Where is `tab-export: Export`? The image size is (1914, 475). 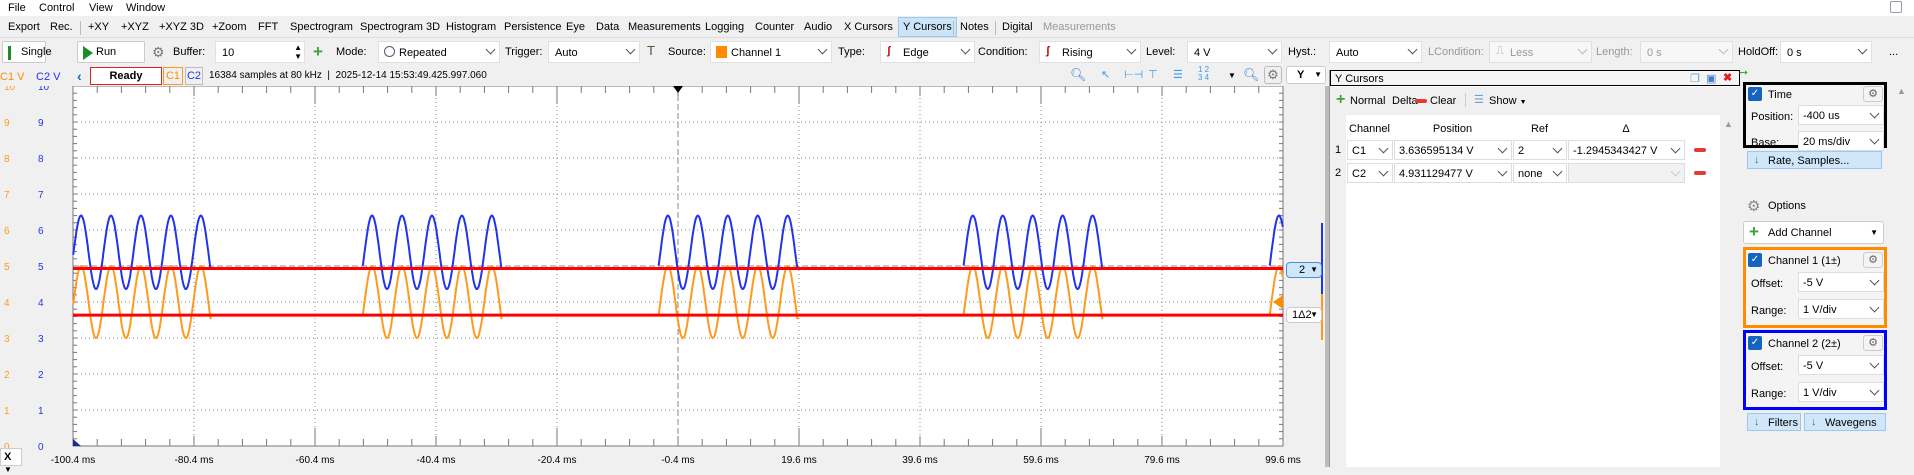
tab-export: Export is located at coordinates (24, 27).